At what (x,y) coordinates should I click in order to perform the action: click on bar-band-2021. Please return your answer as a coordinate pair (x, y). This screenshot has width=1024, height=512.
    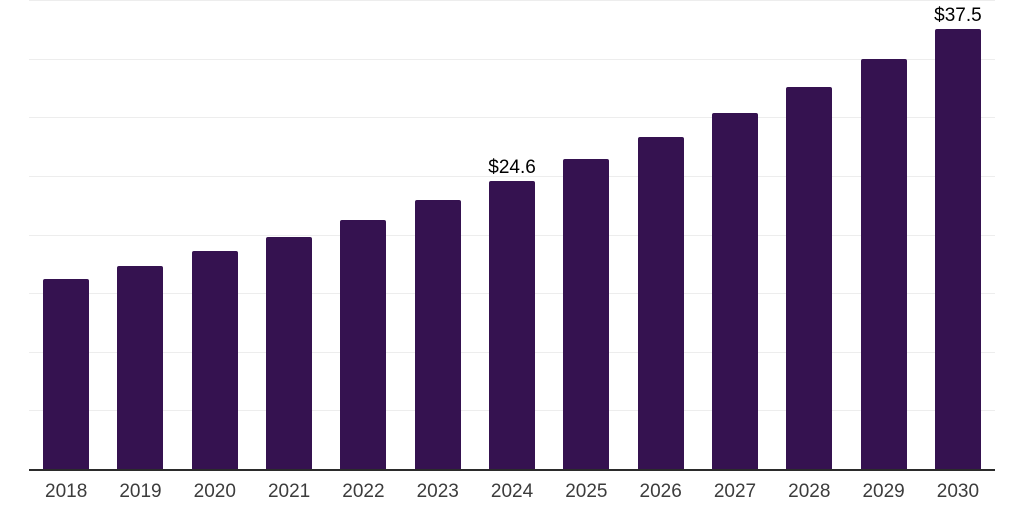
    Looking at the image, I should click on (289, 234).